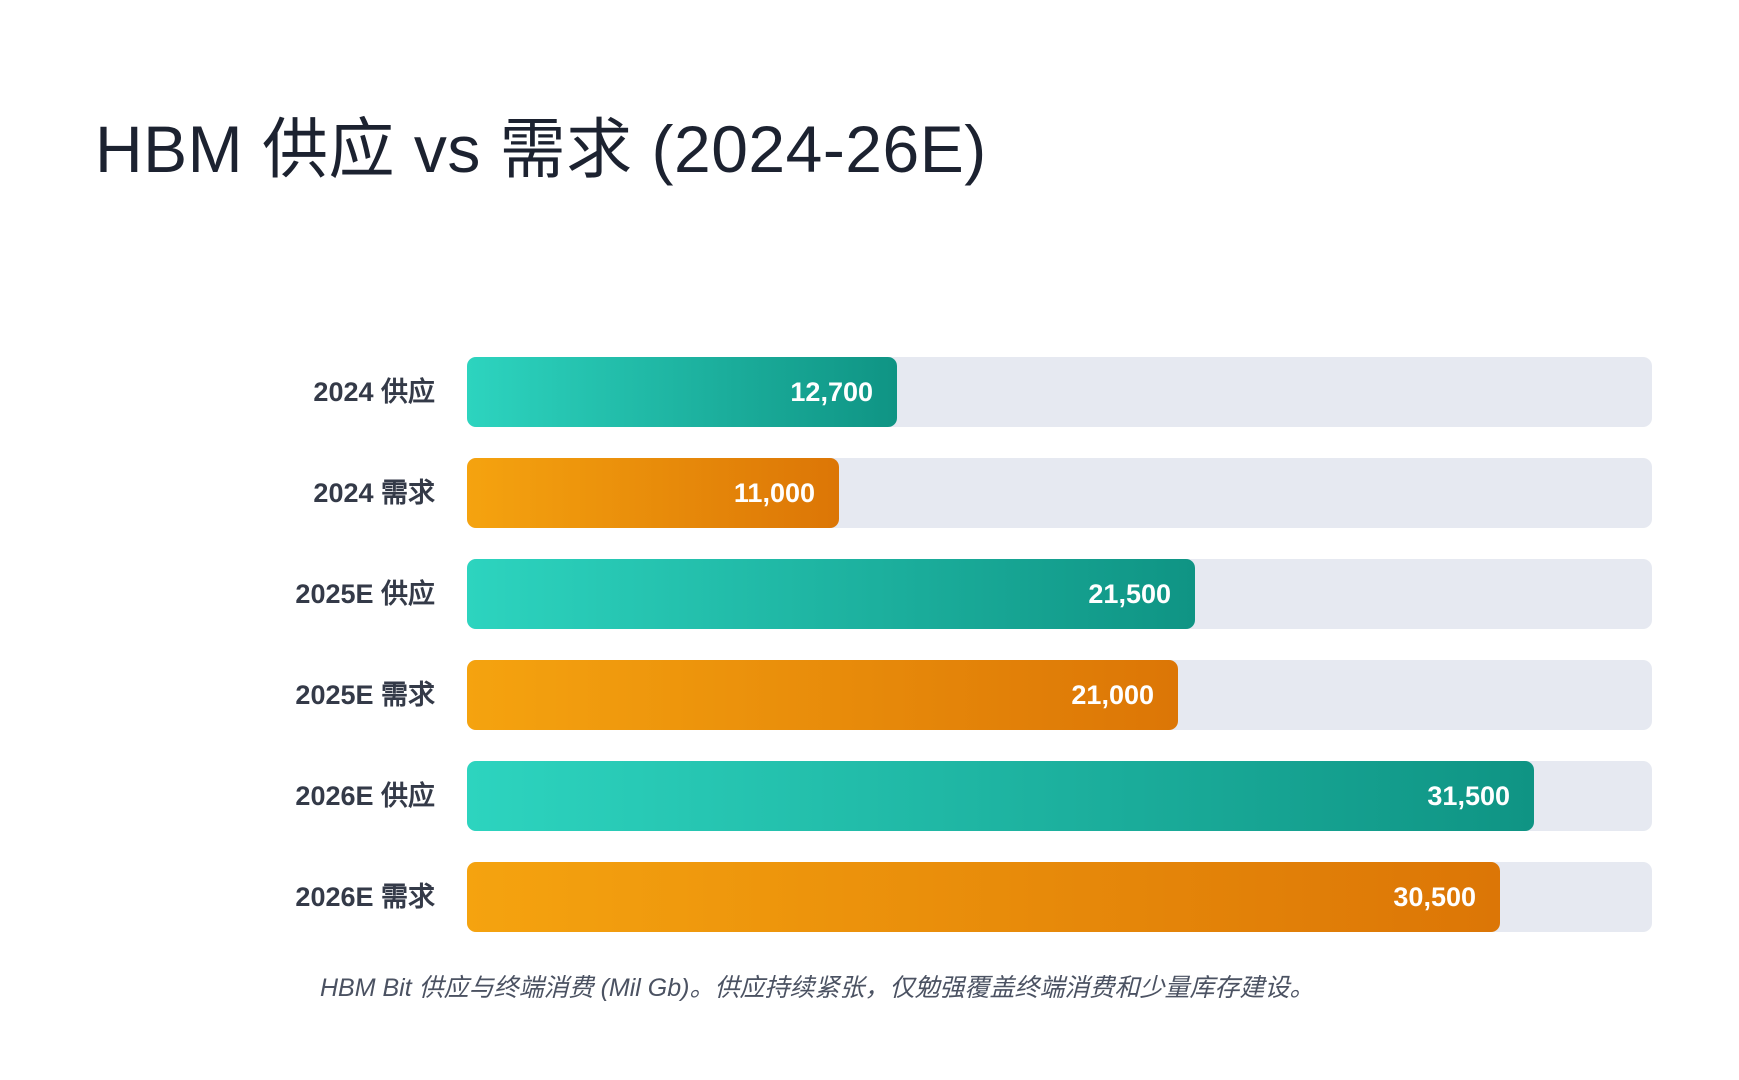 The height and width of the screenshot is (1080, 1739). Describe the element at coordinates (1468, 796) in the screenshot. I see `value-label: 31,500` at that location.